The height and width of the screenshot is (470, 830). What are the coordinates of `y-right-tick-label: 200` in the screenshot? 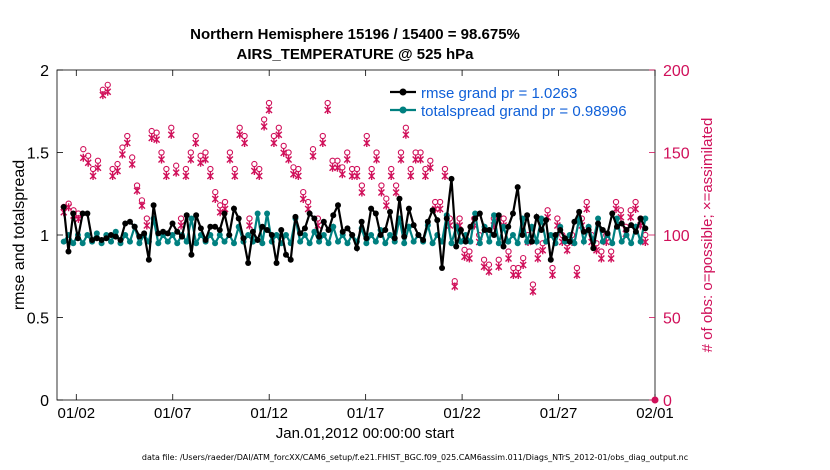 It's located at (676, 71).